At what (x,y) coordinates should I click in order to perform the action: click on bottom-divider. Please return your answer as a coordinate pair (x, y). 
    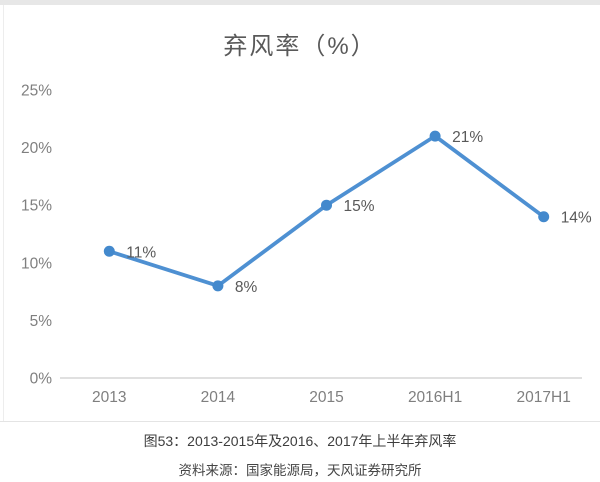
    Looking at the image, I should click on (300, 421).